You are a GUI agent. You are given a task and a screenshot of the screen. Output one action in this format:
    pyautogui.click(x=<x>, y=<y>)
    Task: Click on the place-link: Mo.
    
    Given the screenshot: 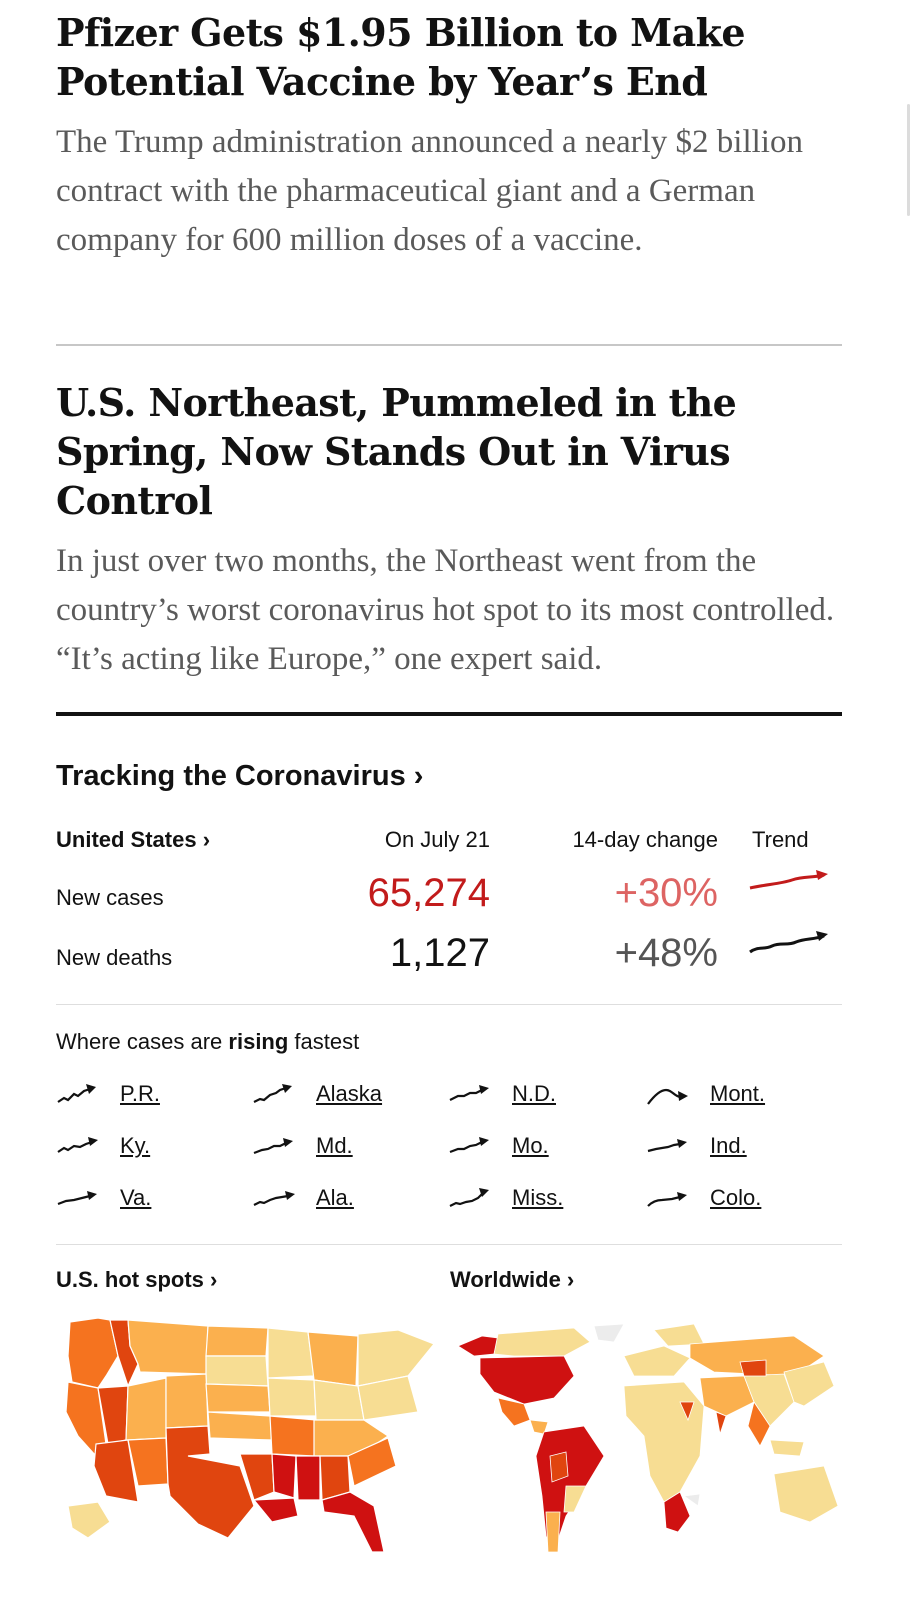 What is the action you would take?
    pyautogui.click(x=530, y=1145)
    